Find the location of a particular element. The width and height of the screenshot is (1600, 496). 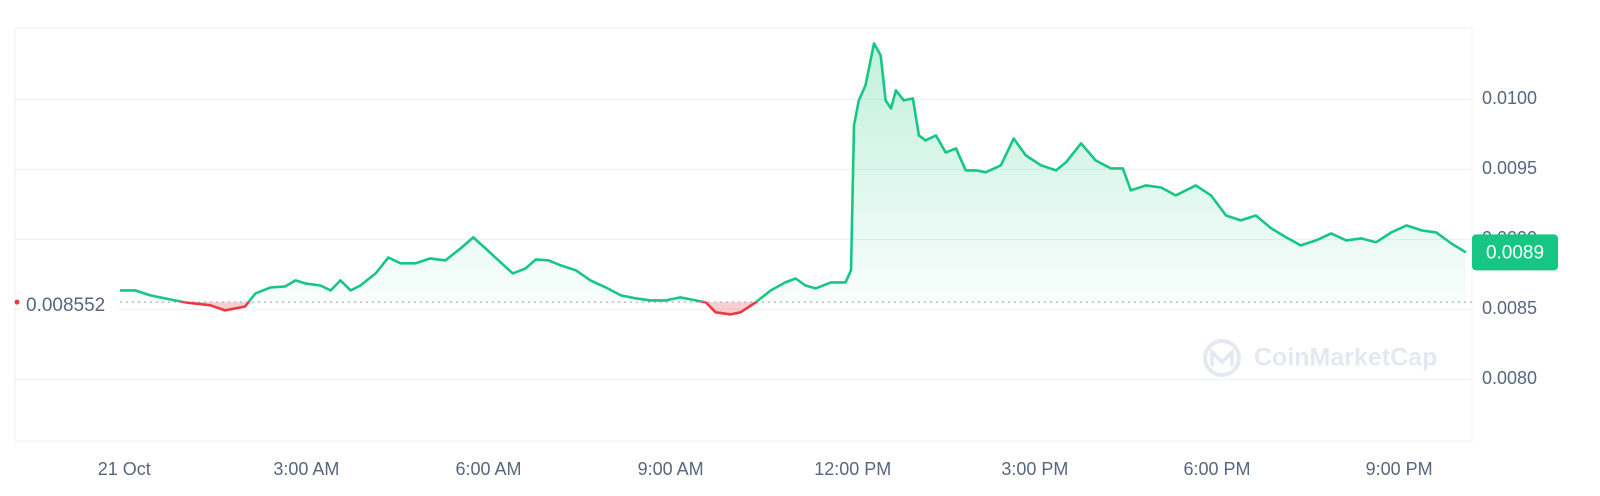

x-tick-label: 9:00 PM is located at coordinates (1399, 469).